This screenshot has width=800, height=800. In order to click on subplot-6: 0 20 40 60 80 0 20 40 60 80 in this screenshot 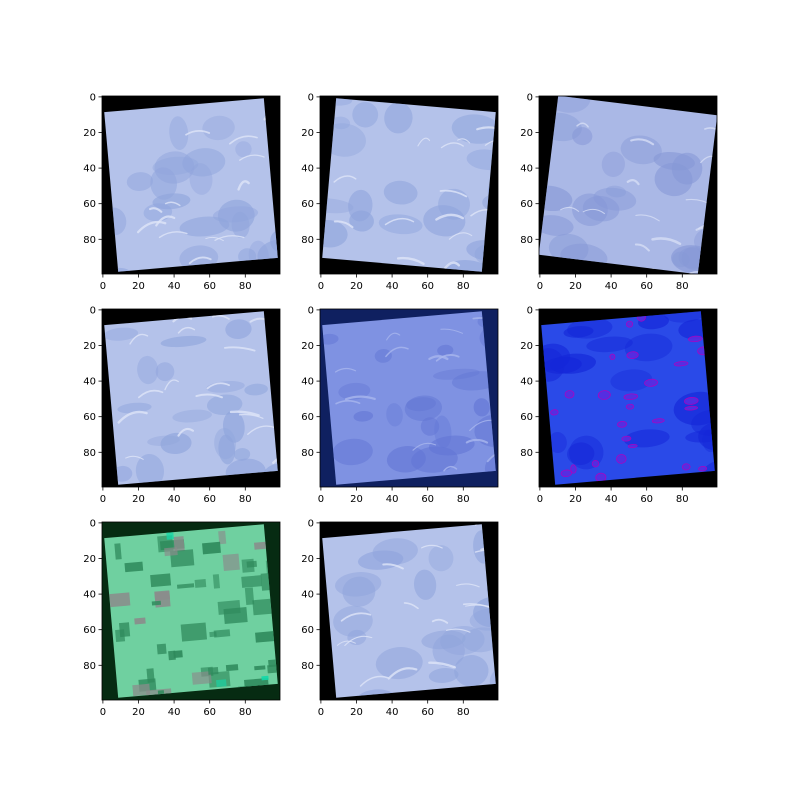, I will do `click(619, 405)`.